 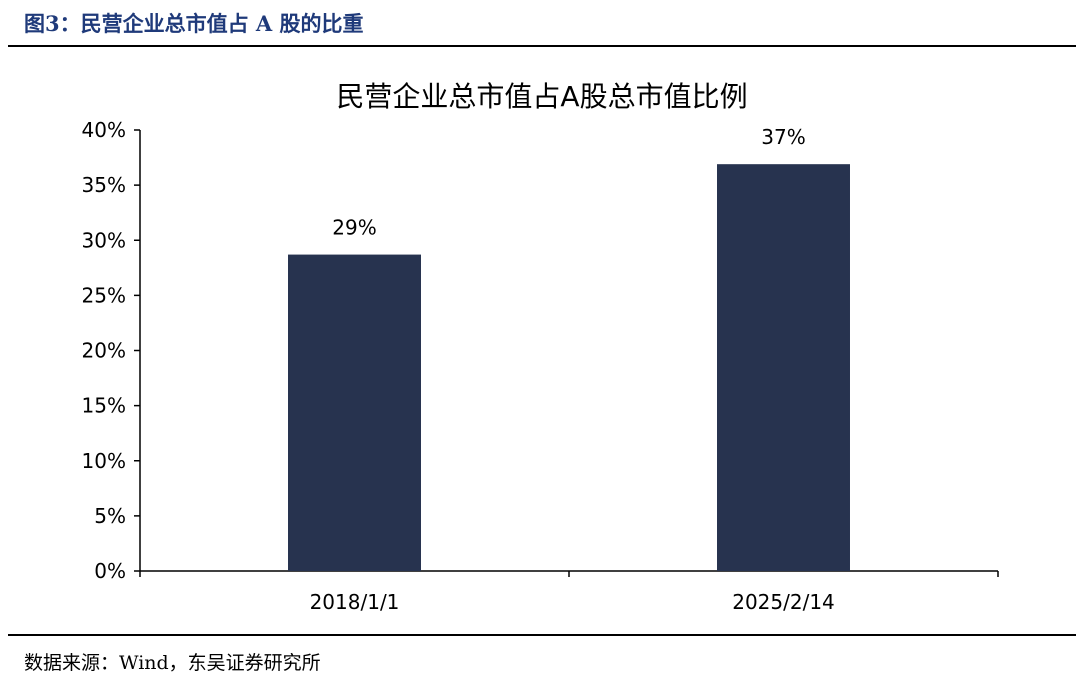 I want to click on y-tick-label: 30%, so click(x=104, y=240).